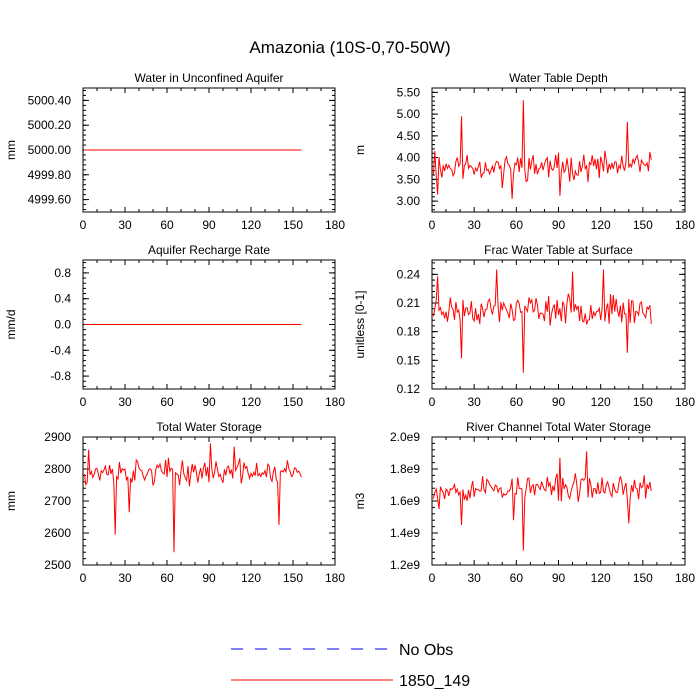 This screenshot has width=700, height=700. What do you see at coordinates (405, 533) in the screenshot?
I see `y-tick-label: 1.4e9` at bounding box center [405, 533].